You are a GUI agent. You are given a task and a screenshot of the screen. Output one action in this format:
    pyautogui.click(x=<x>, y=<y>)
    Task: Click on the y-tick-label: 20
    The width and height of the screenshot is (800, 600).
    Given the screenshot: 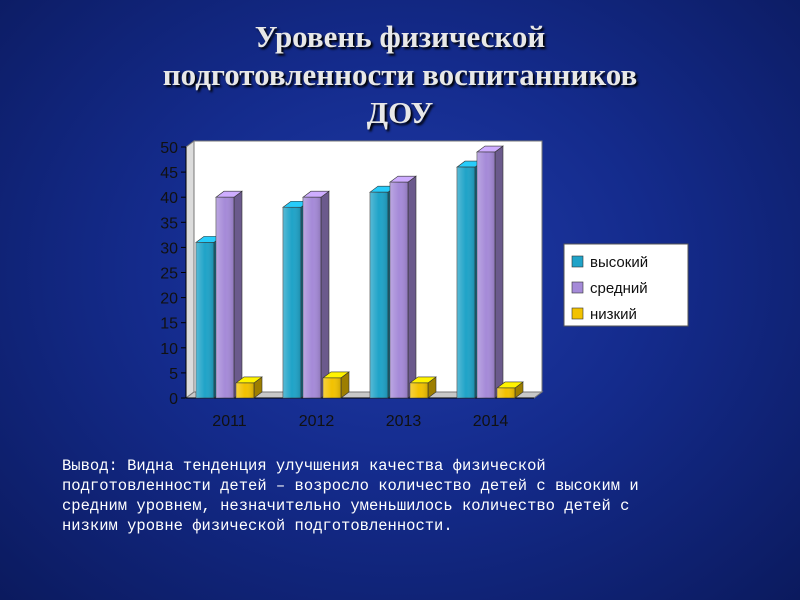 What is the action you would take?
    pyautogui.click(x=169, y=299)
    